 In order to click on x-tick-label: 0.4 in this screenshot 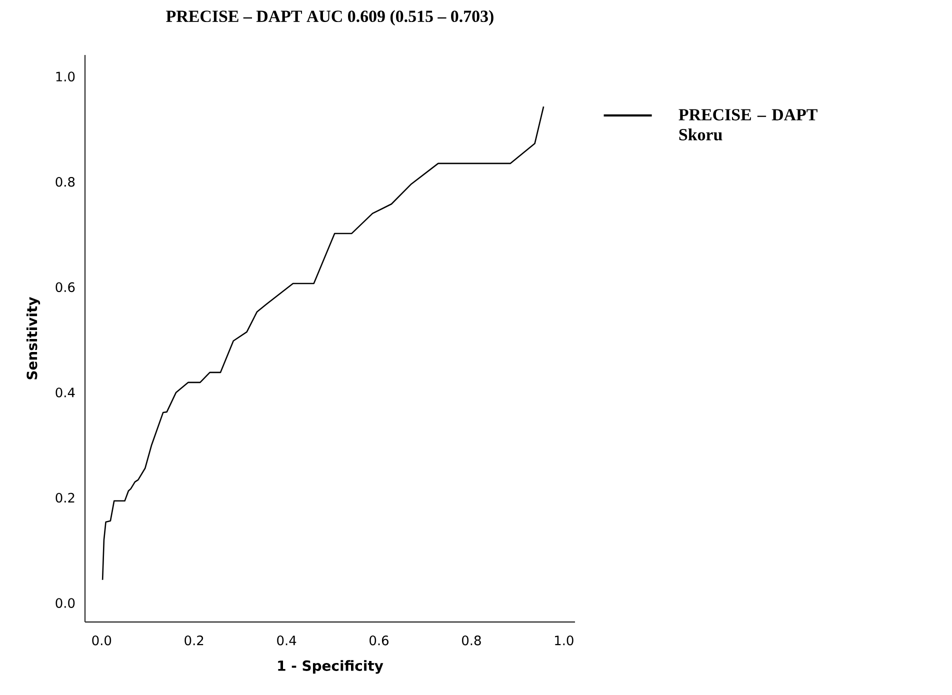, I will do `click(286, 641)`.